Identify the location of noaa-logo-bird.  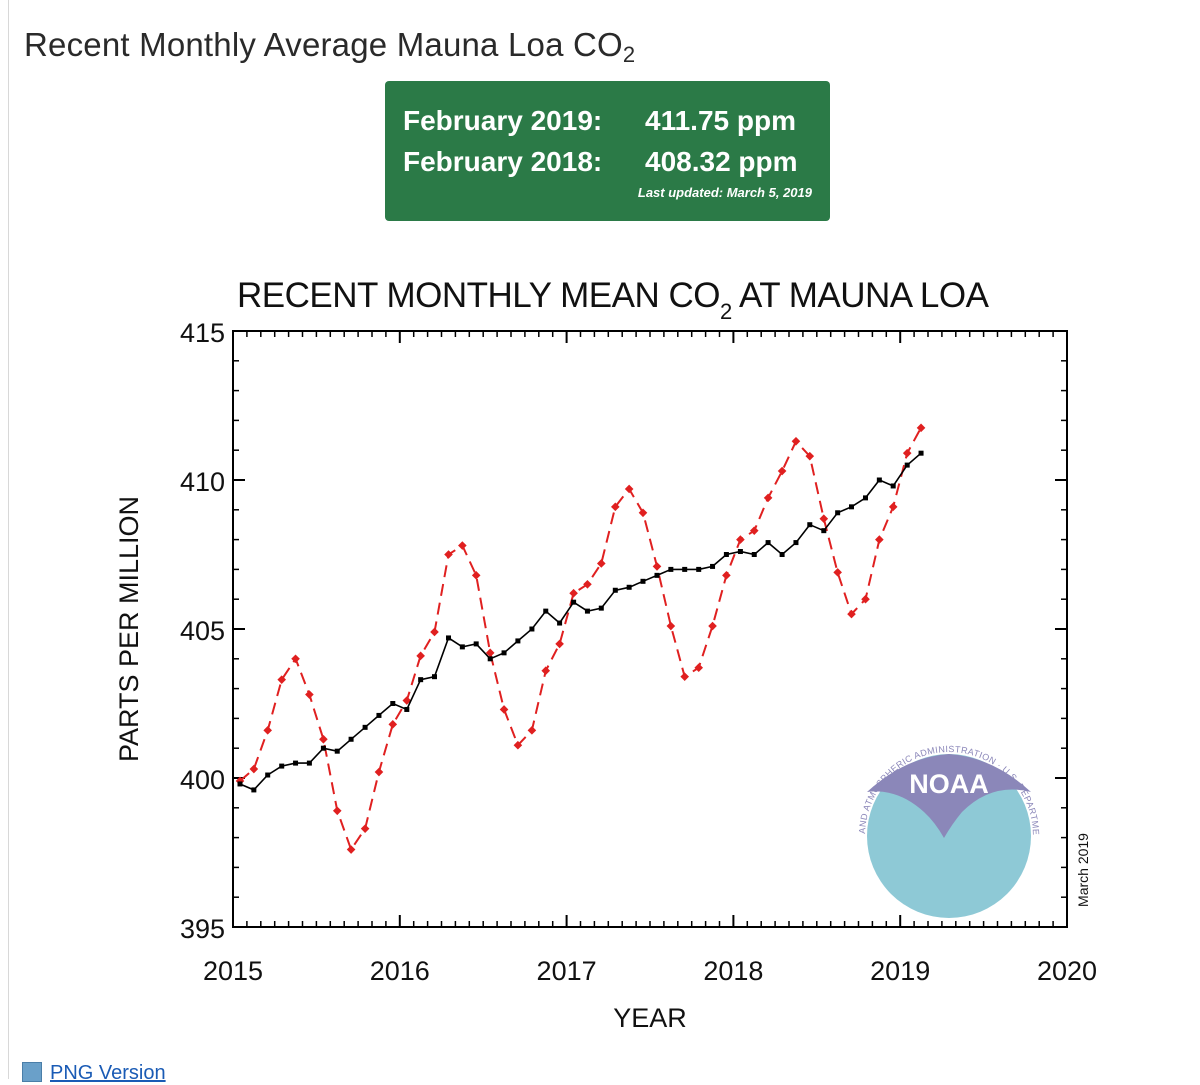
(949, 796).